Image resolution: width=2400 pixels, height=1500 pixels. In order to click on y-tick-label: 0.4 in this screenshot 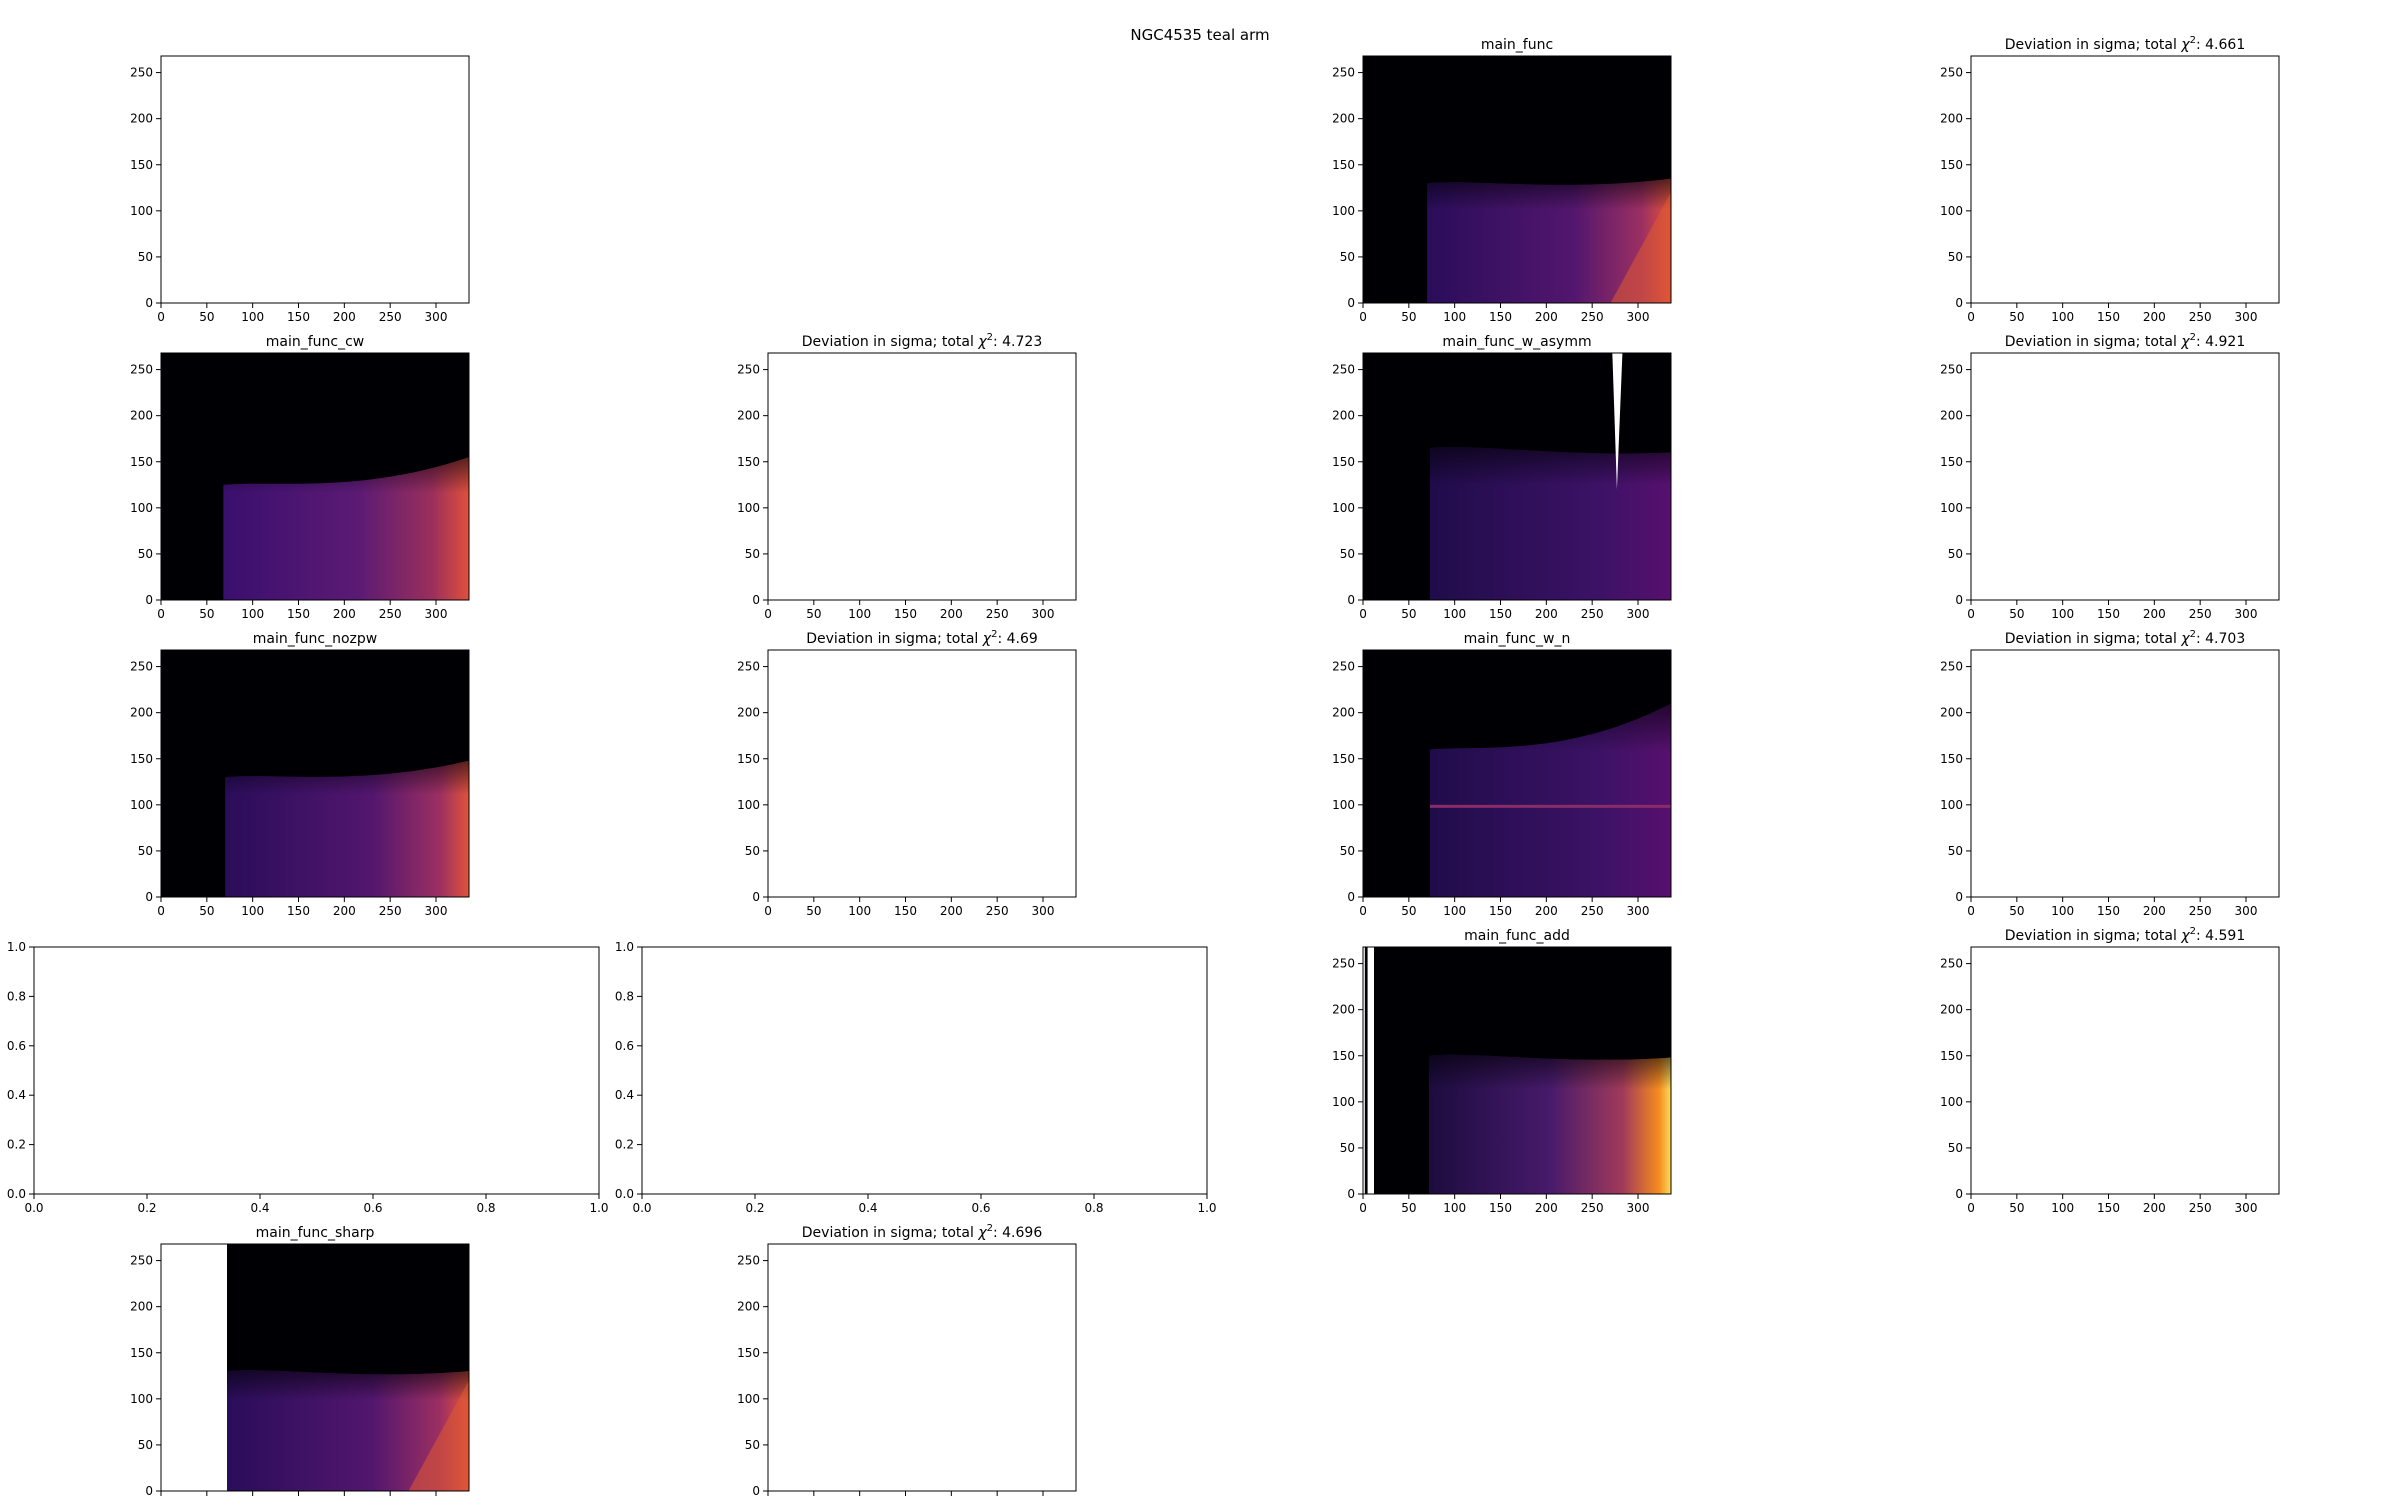, I will do `click(16, 1095)`.